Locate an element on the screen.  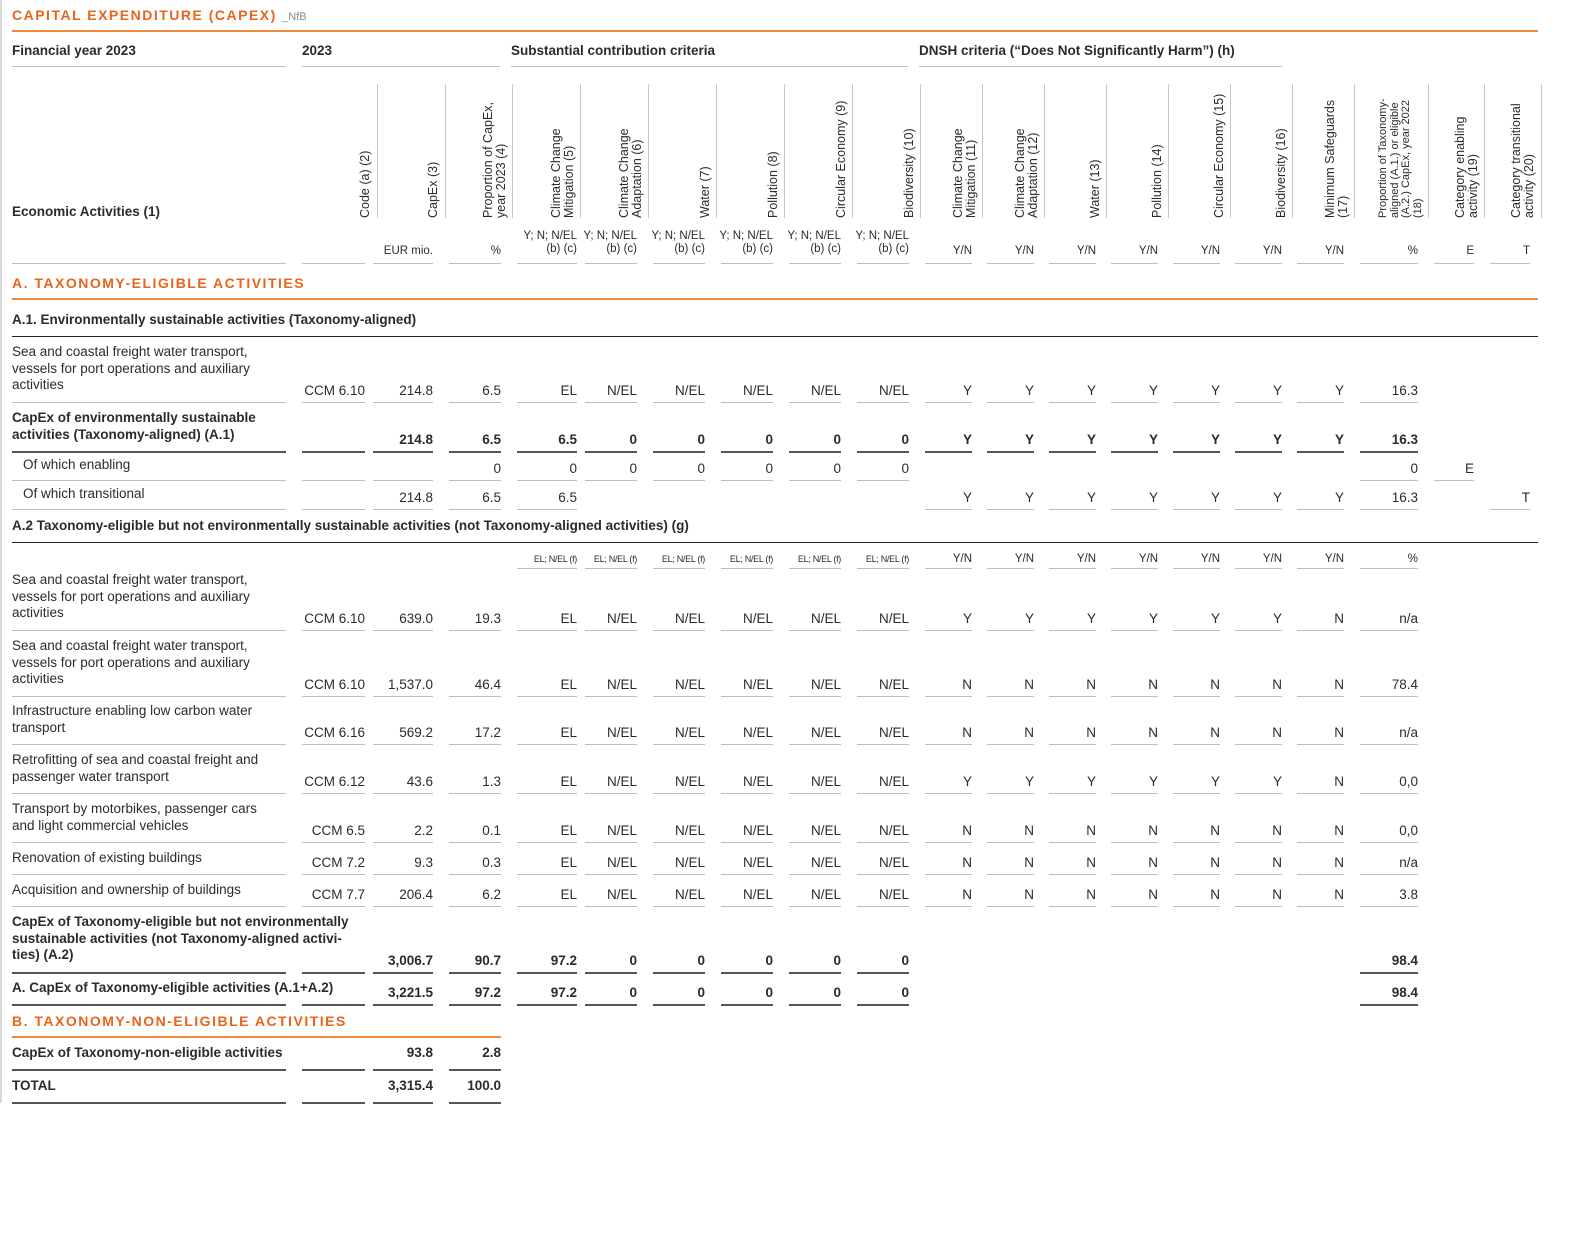
unit-label: Y; N; N/EL (b) (c) is located at coordinates (882, 242).